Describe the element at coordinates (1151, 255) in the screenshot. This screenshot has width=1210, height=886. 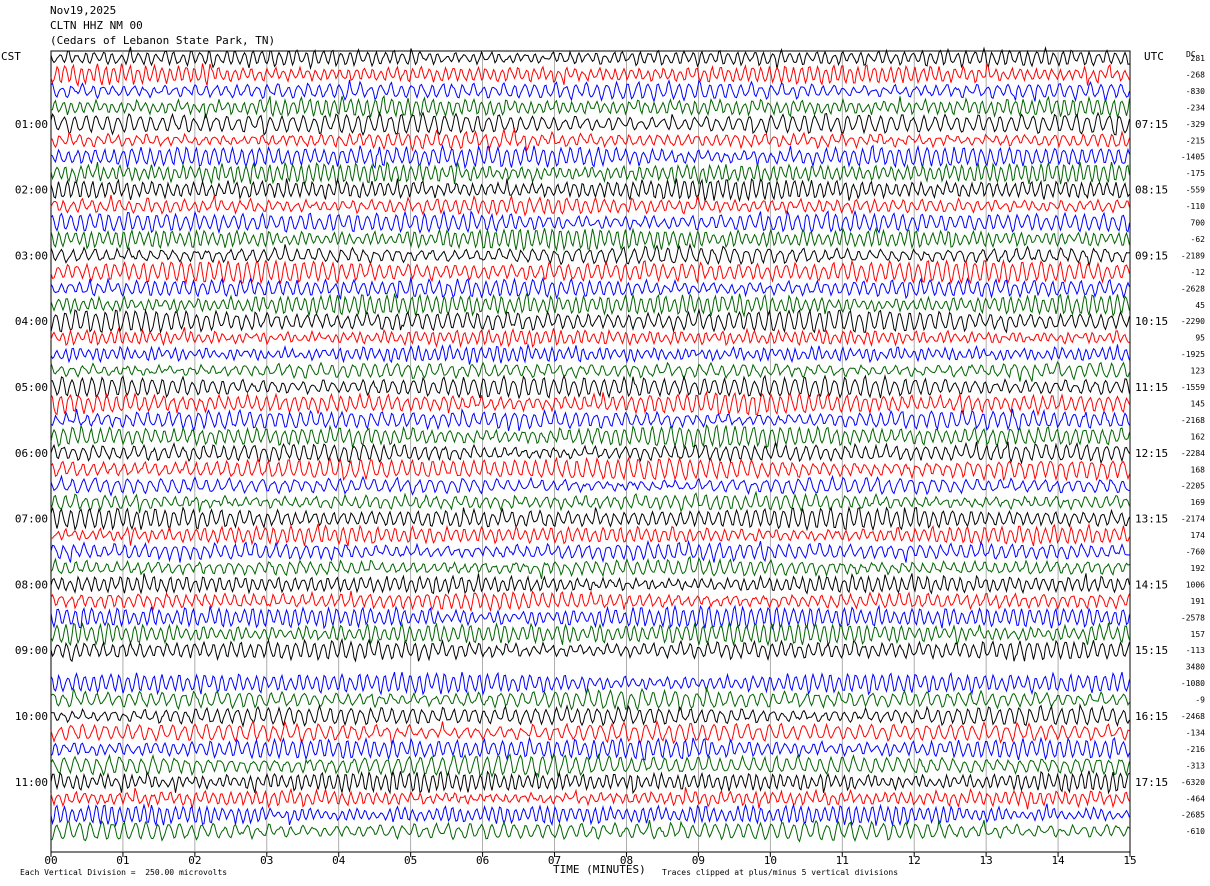
I see `right-hour-label: 09:15` at that location.